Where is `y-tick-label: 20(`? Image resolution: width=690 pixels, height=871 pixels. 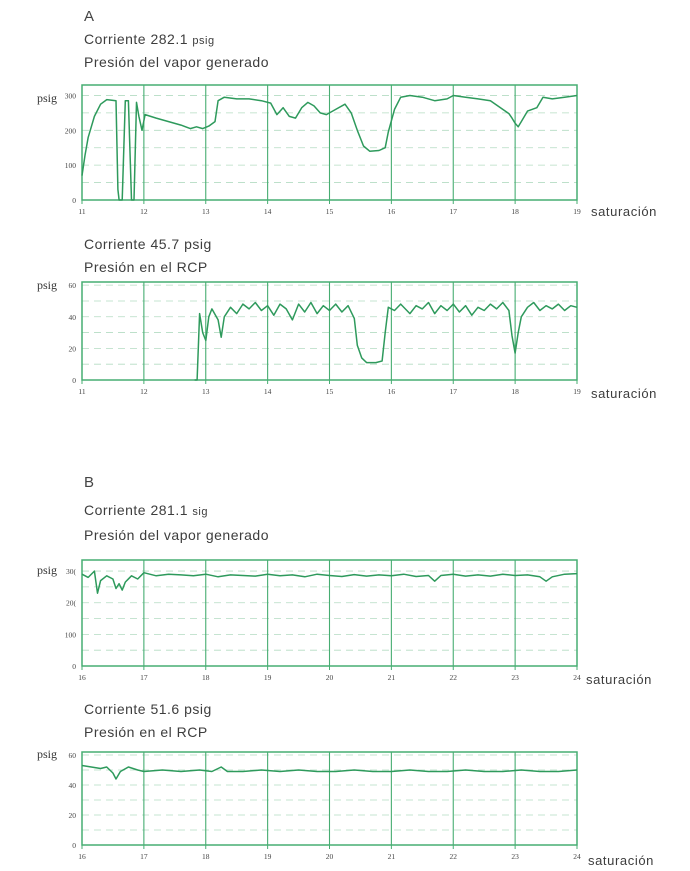 y-tick-label: 20( is located at coordinates (71, 603).